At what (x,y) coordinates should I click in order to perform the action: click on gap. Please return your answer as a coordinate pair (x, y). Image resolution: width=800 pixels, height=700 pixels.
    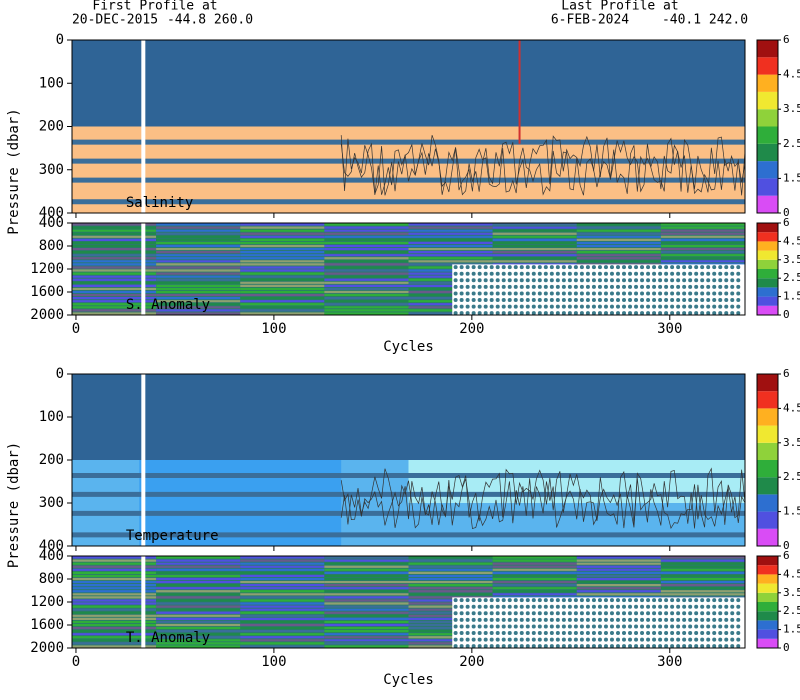
    Looking at the image, I should click on (143, 602).